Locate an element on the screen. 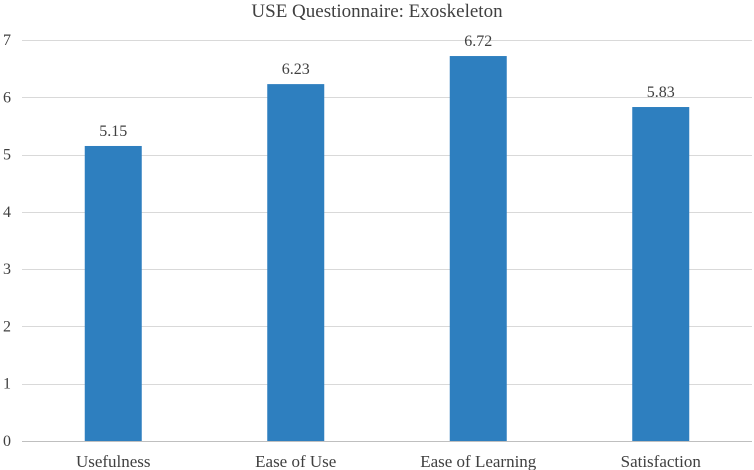 The image size is (754, 470). data-label: 5.15 is located at coordinates (113, 131).